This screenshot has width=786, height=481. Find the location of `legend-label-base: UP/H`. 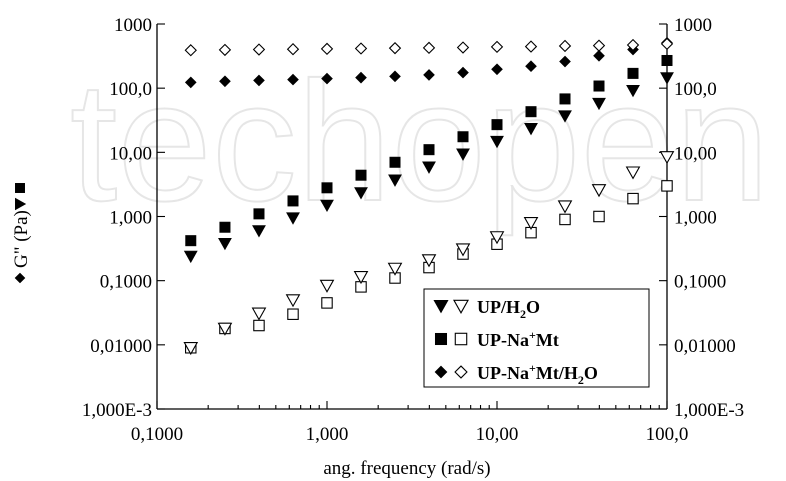

legend-label-base: UP/H is located at coordinates (498, 307).